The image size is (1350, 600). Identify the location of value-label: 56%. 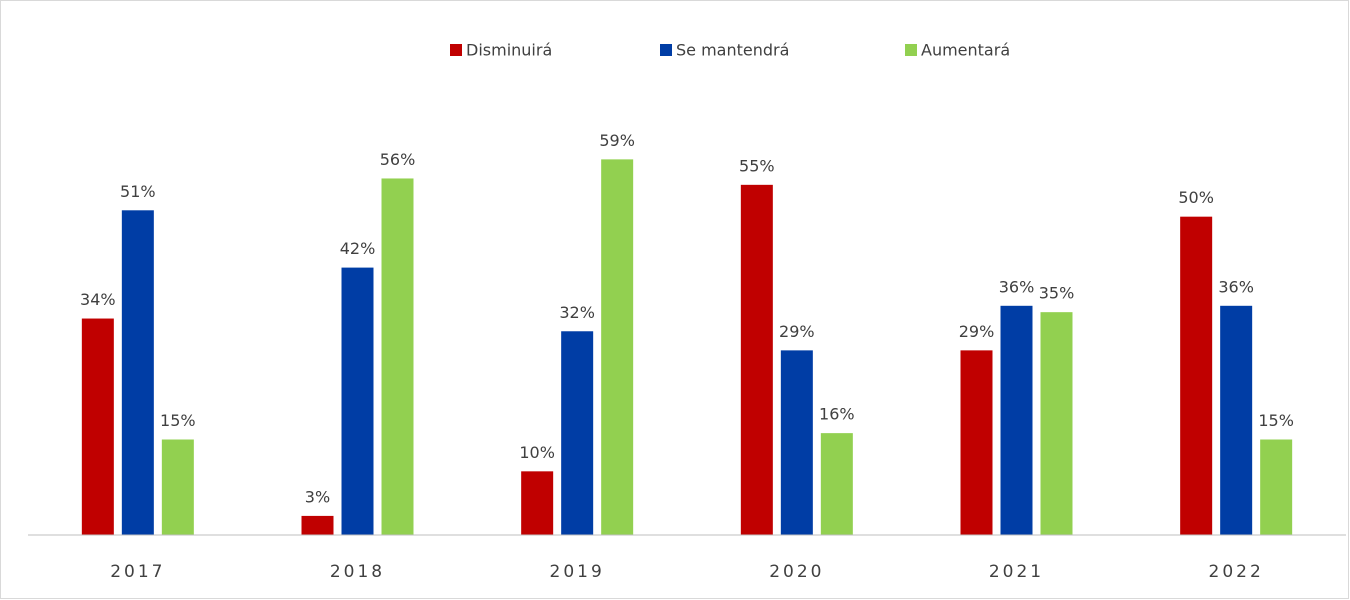
(398, 159).